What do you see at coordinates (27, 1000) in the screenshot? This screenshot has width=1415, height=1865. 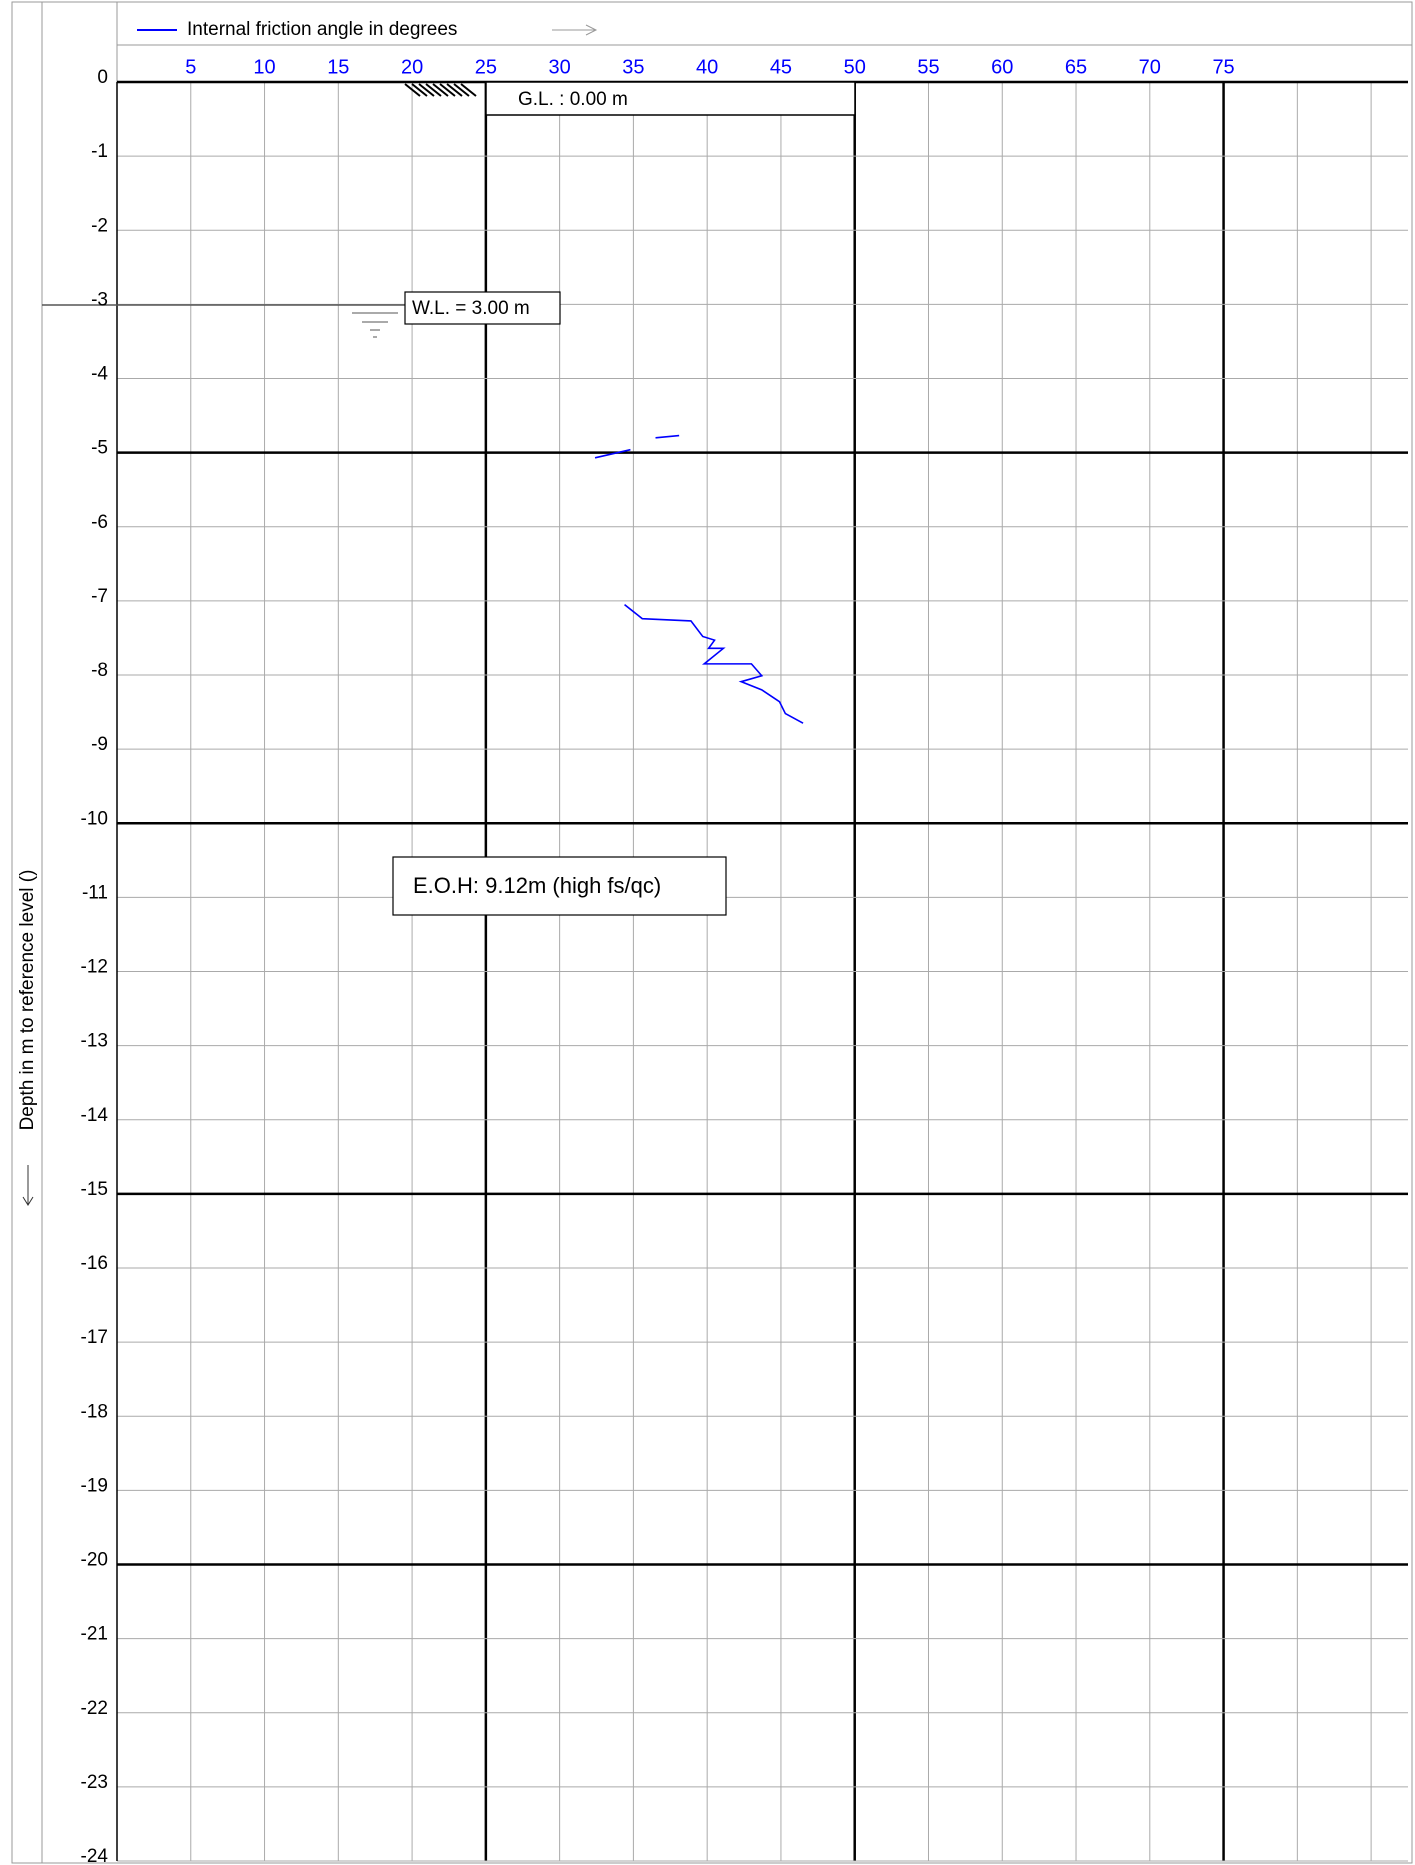 I see `y-axis-label: Depth in m to reference level ()` at bounding box center [27, 1000].